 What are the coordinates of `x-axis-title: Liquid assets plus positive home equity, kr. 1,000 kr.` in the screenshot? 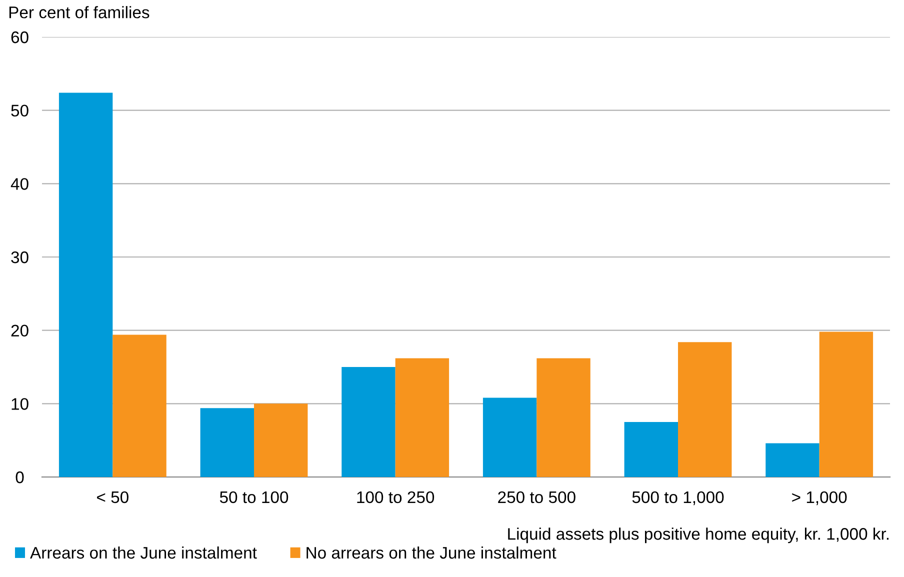 It's located at (698, 536).